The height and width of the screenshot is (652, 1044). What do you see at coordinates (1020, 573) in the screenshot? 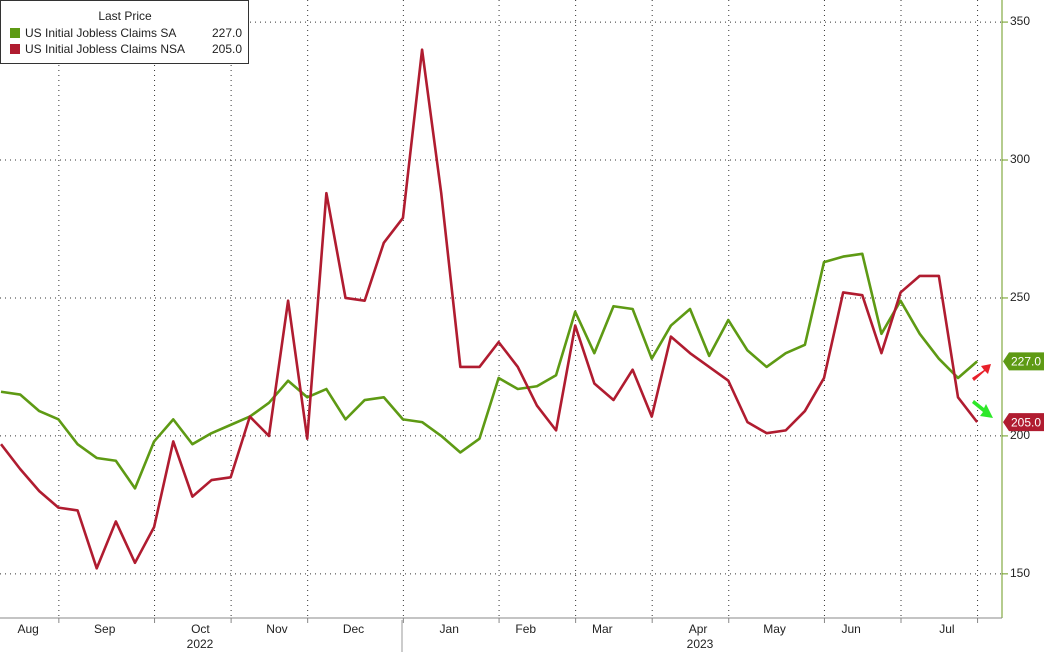
I see `y-tick-label: 150` at bounding box center [1020, 573].